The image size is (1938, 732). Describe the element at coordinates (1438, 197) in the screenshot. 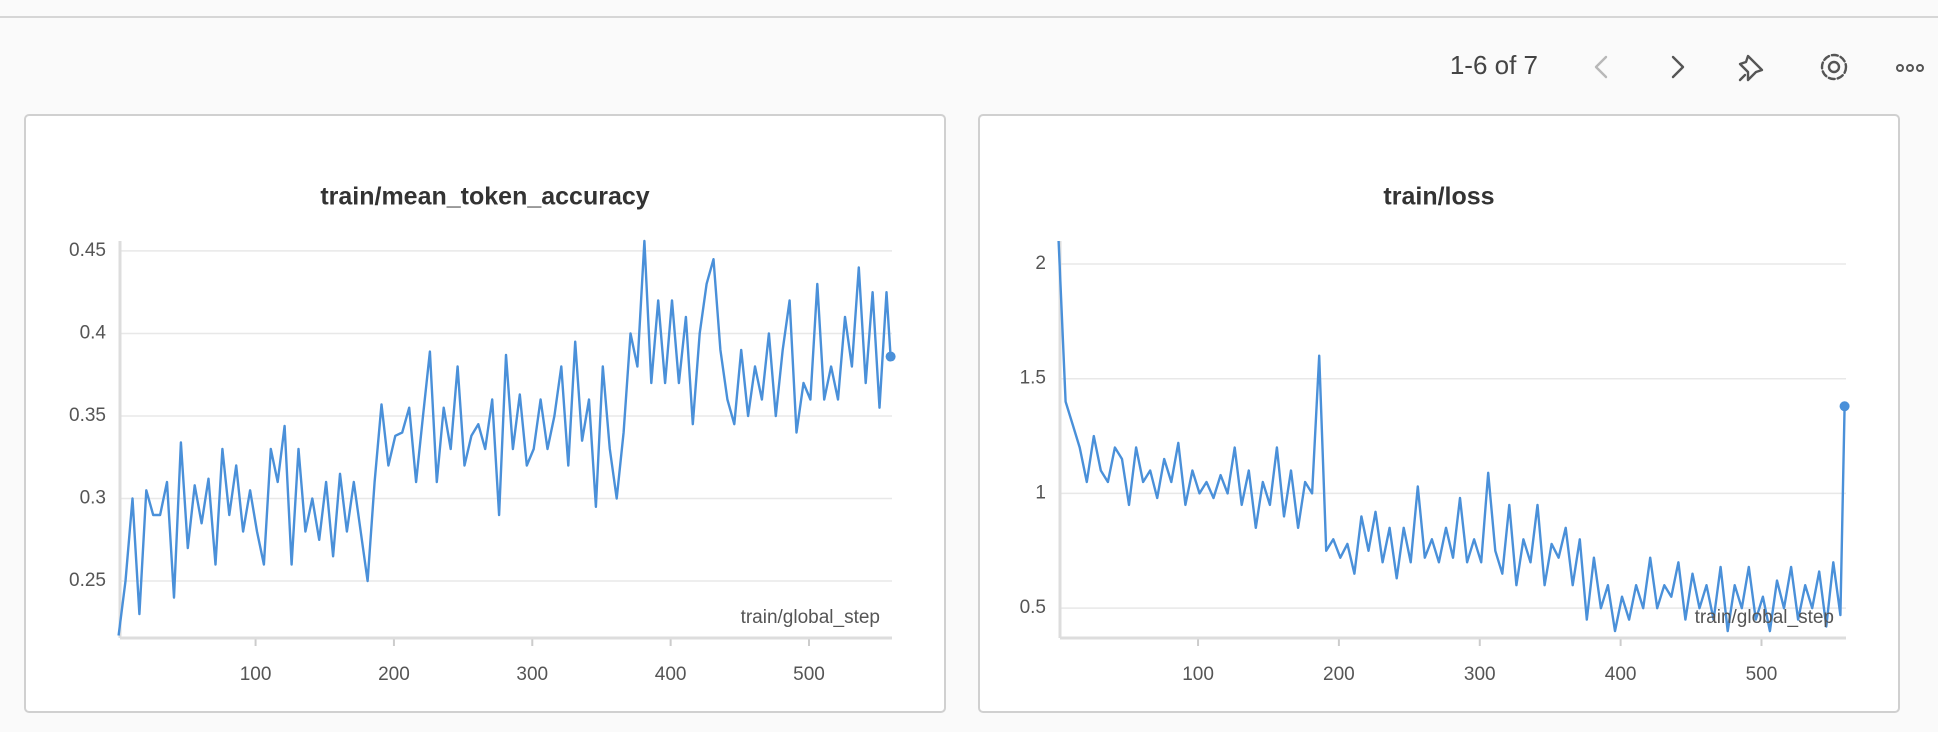

I see `chart-title: train/loss` at that location.